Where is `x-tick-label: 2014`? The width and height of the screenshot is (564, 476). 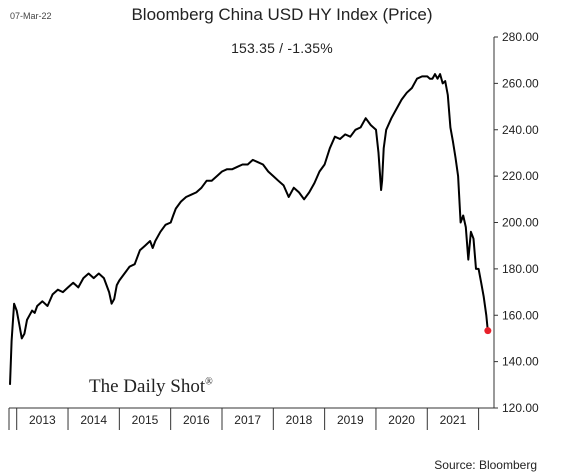 x-tick-label: 2014 is located at coordinates (93, 420).